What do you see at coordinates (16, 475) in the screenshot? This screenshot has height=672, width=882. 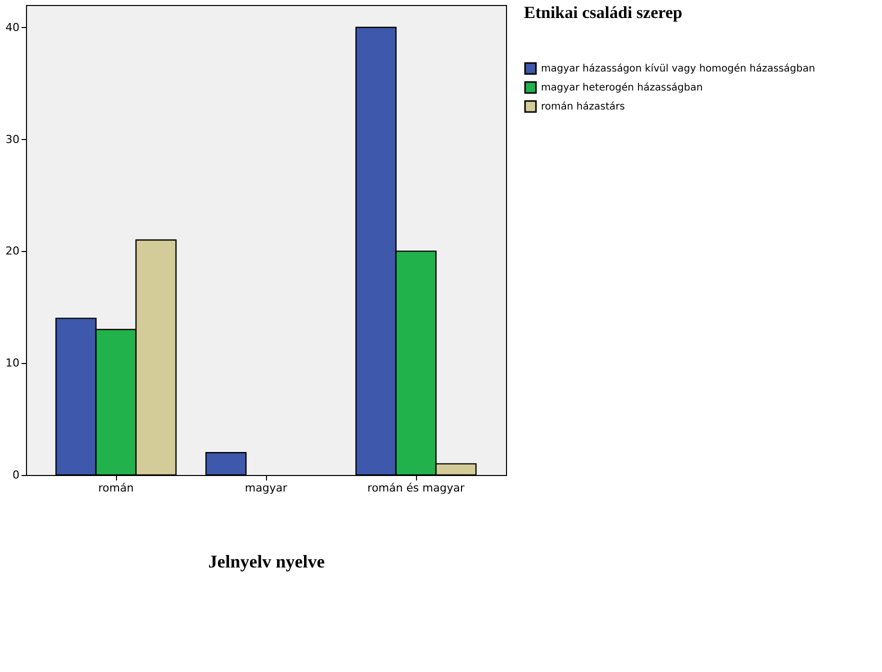 I see `y-tick-label: 0` at bounding box center [16, 475].